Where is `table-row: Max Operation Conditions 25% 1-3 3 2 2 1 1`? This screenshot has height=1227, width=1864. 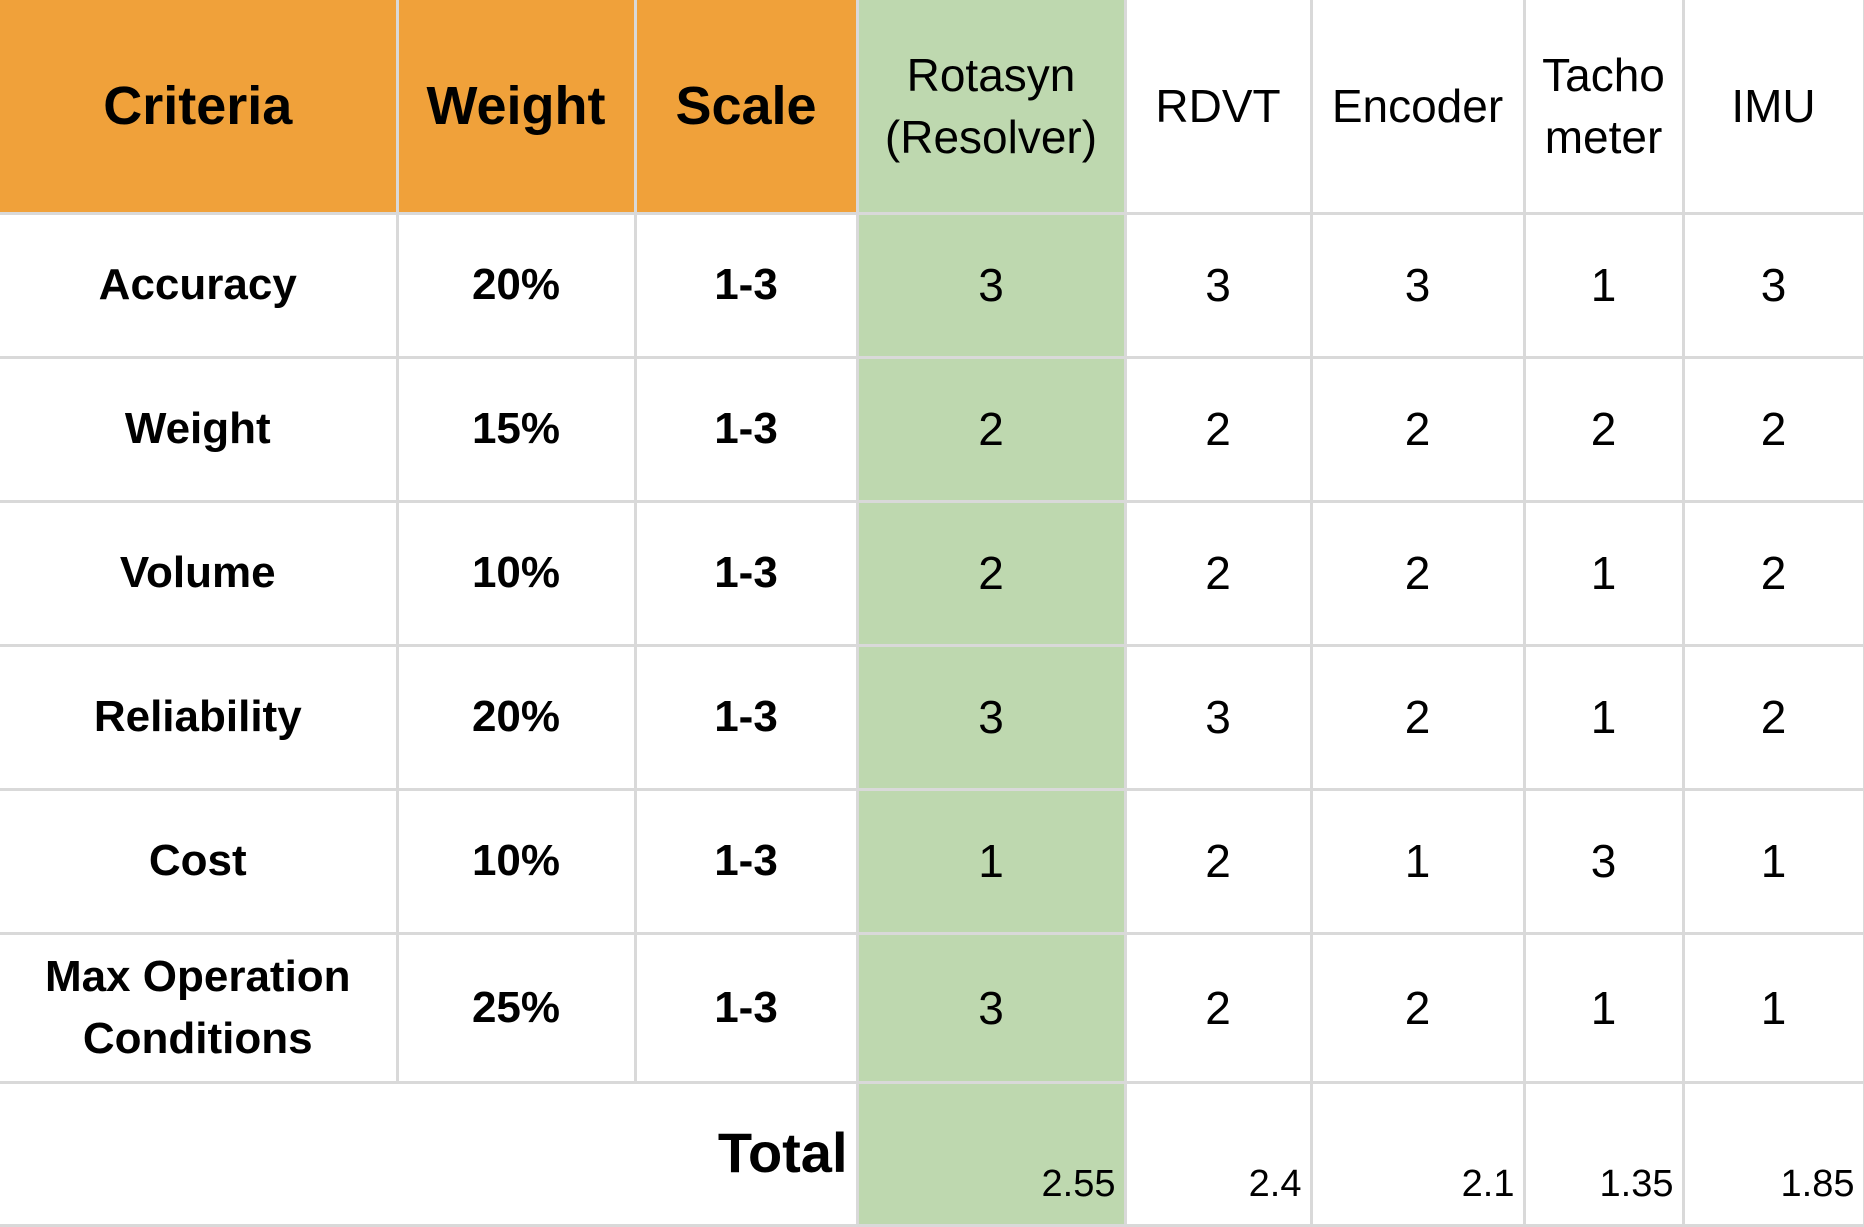
table-row: Max Operation Conditions 25% 1-3 3 2 2 1 1 is located at coordinates (932, 1007).